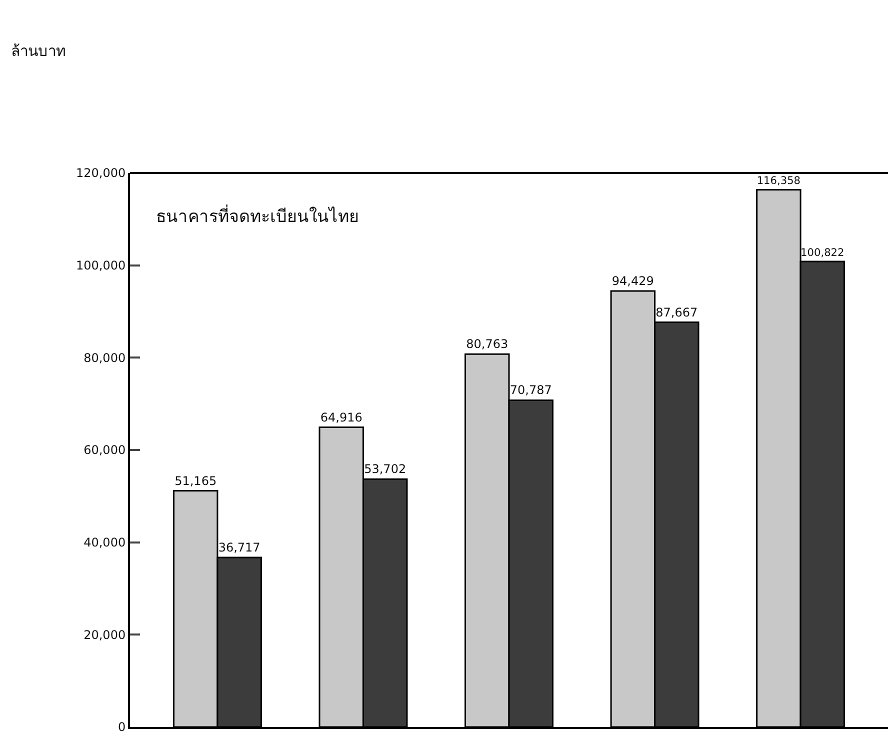 The image size is (892, 738). I want to click on data-label: 36,717, so click(239, 547).